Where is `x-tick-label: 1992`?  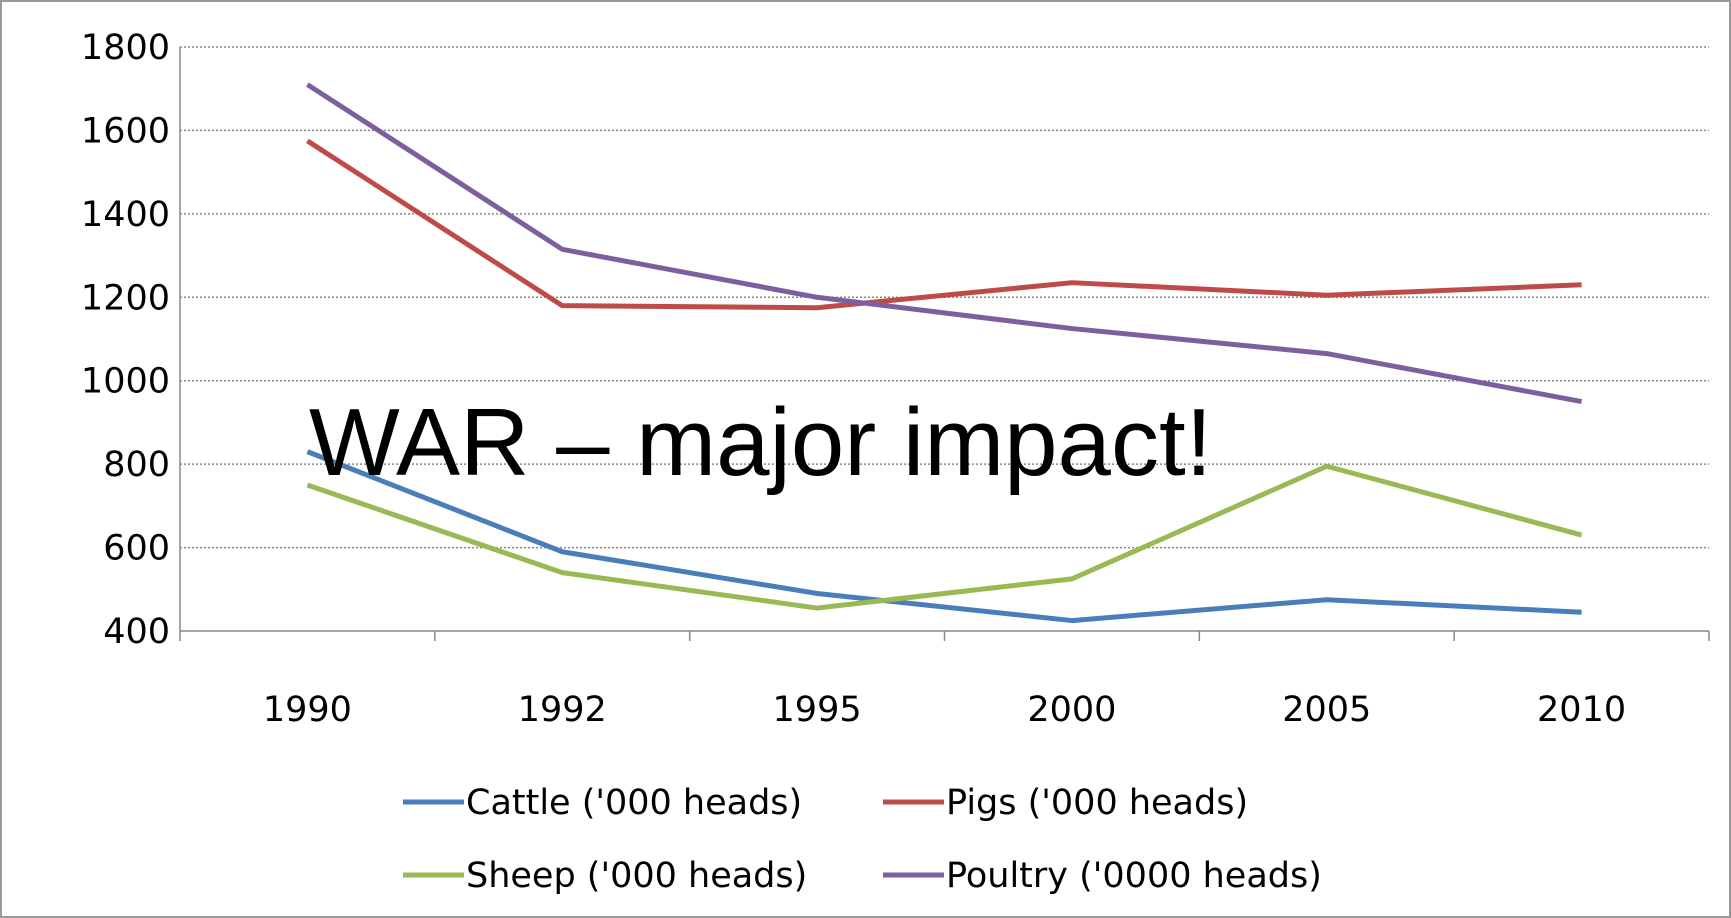
x-tick-label: 1992 is located at coordinates (562, 710).